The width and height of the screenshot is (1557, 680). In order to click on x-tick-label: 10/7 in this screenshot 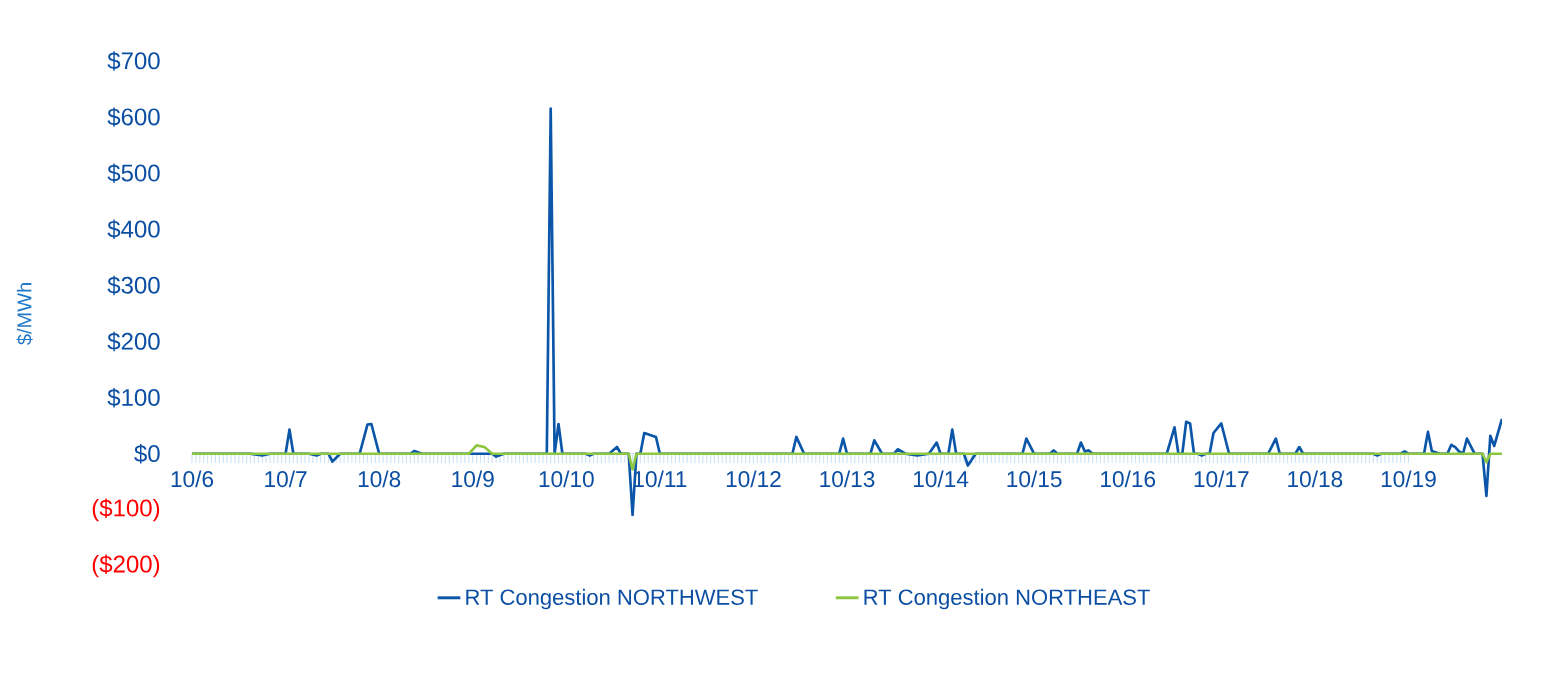, I will do `click(286, 479)`.